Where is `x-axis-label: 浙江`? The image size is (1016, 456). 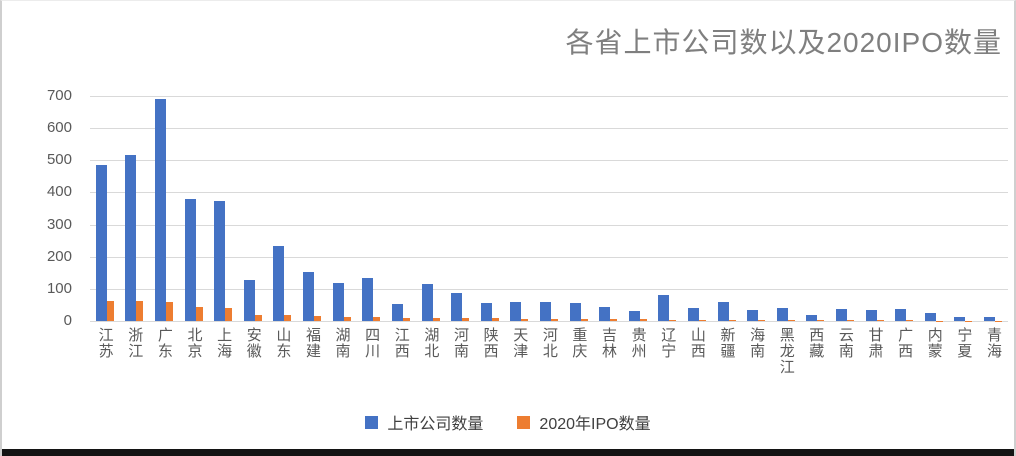 x-axis-label: 浙江 is located at coordinates (135, 343).